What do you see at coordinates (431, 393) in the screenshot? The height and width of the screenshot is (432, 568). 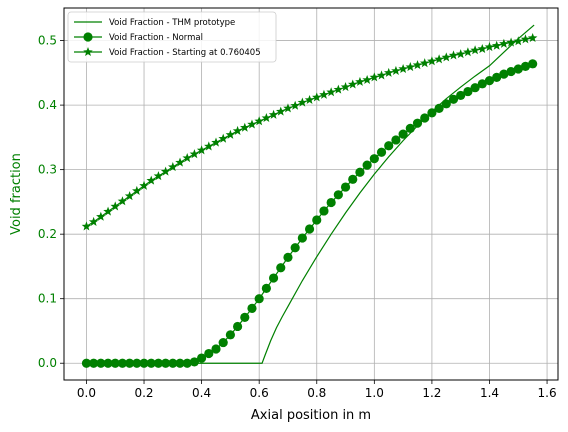 I see `x-tick-label: 1.2` at bounding box center [431, 393].